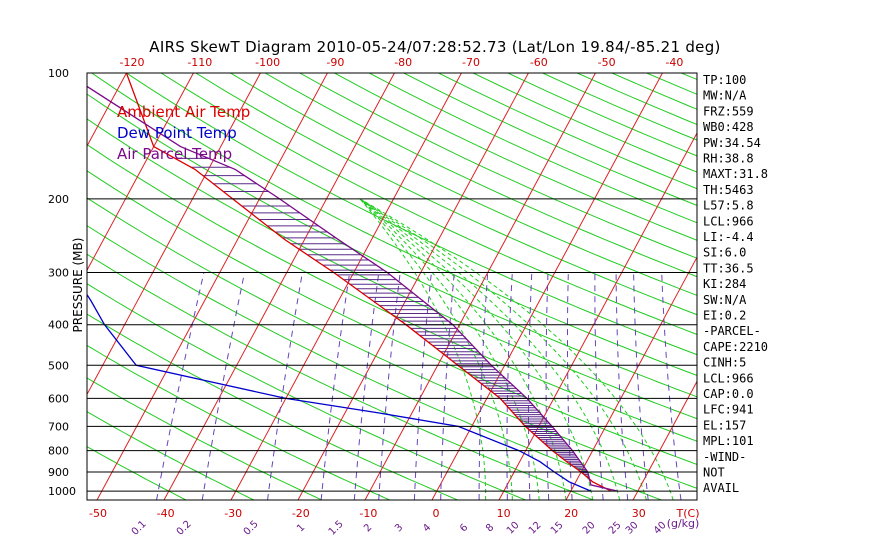 The height and width of the screenshot is (560, 870). What do you see at coordinates (725, 96) in the screenshot?
I see `index-value: MW:N/A` at bounding box center [725, 96].